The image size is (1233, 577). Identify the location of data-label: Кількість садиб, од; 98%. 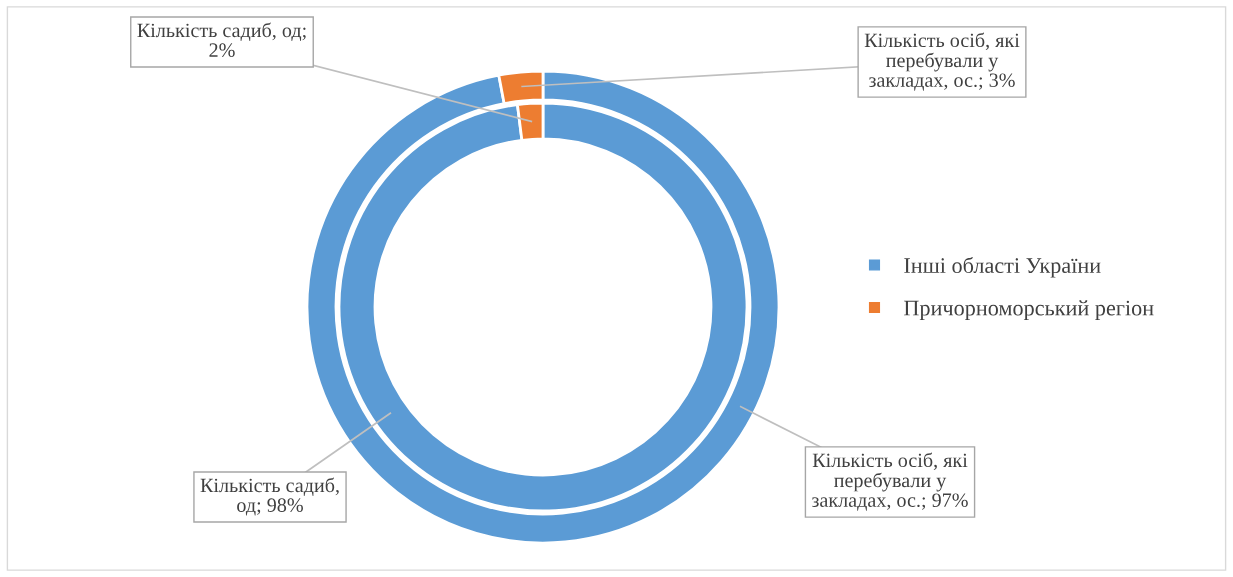
(269, 496).